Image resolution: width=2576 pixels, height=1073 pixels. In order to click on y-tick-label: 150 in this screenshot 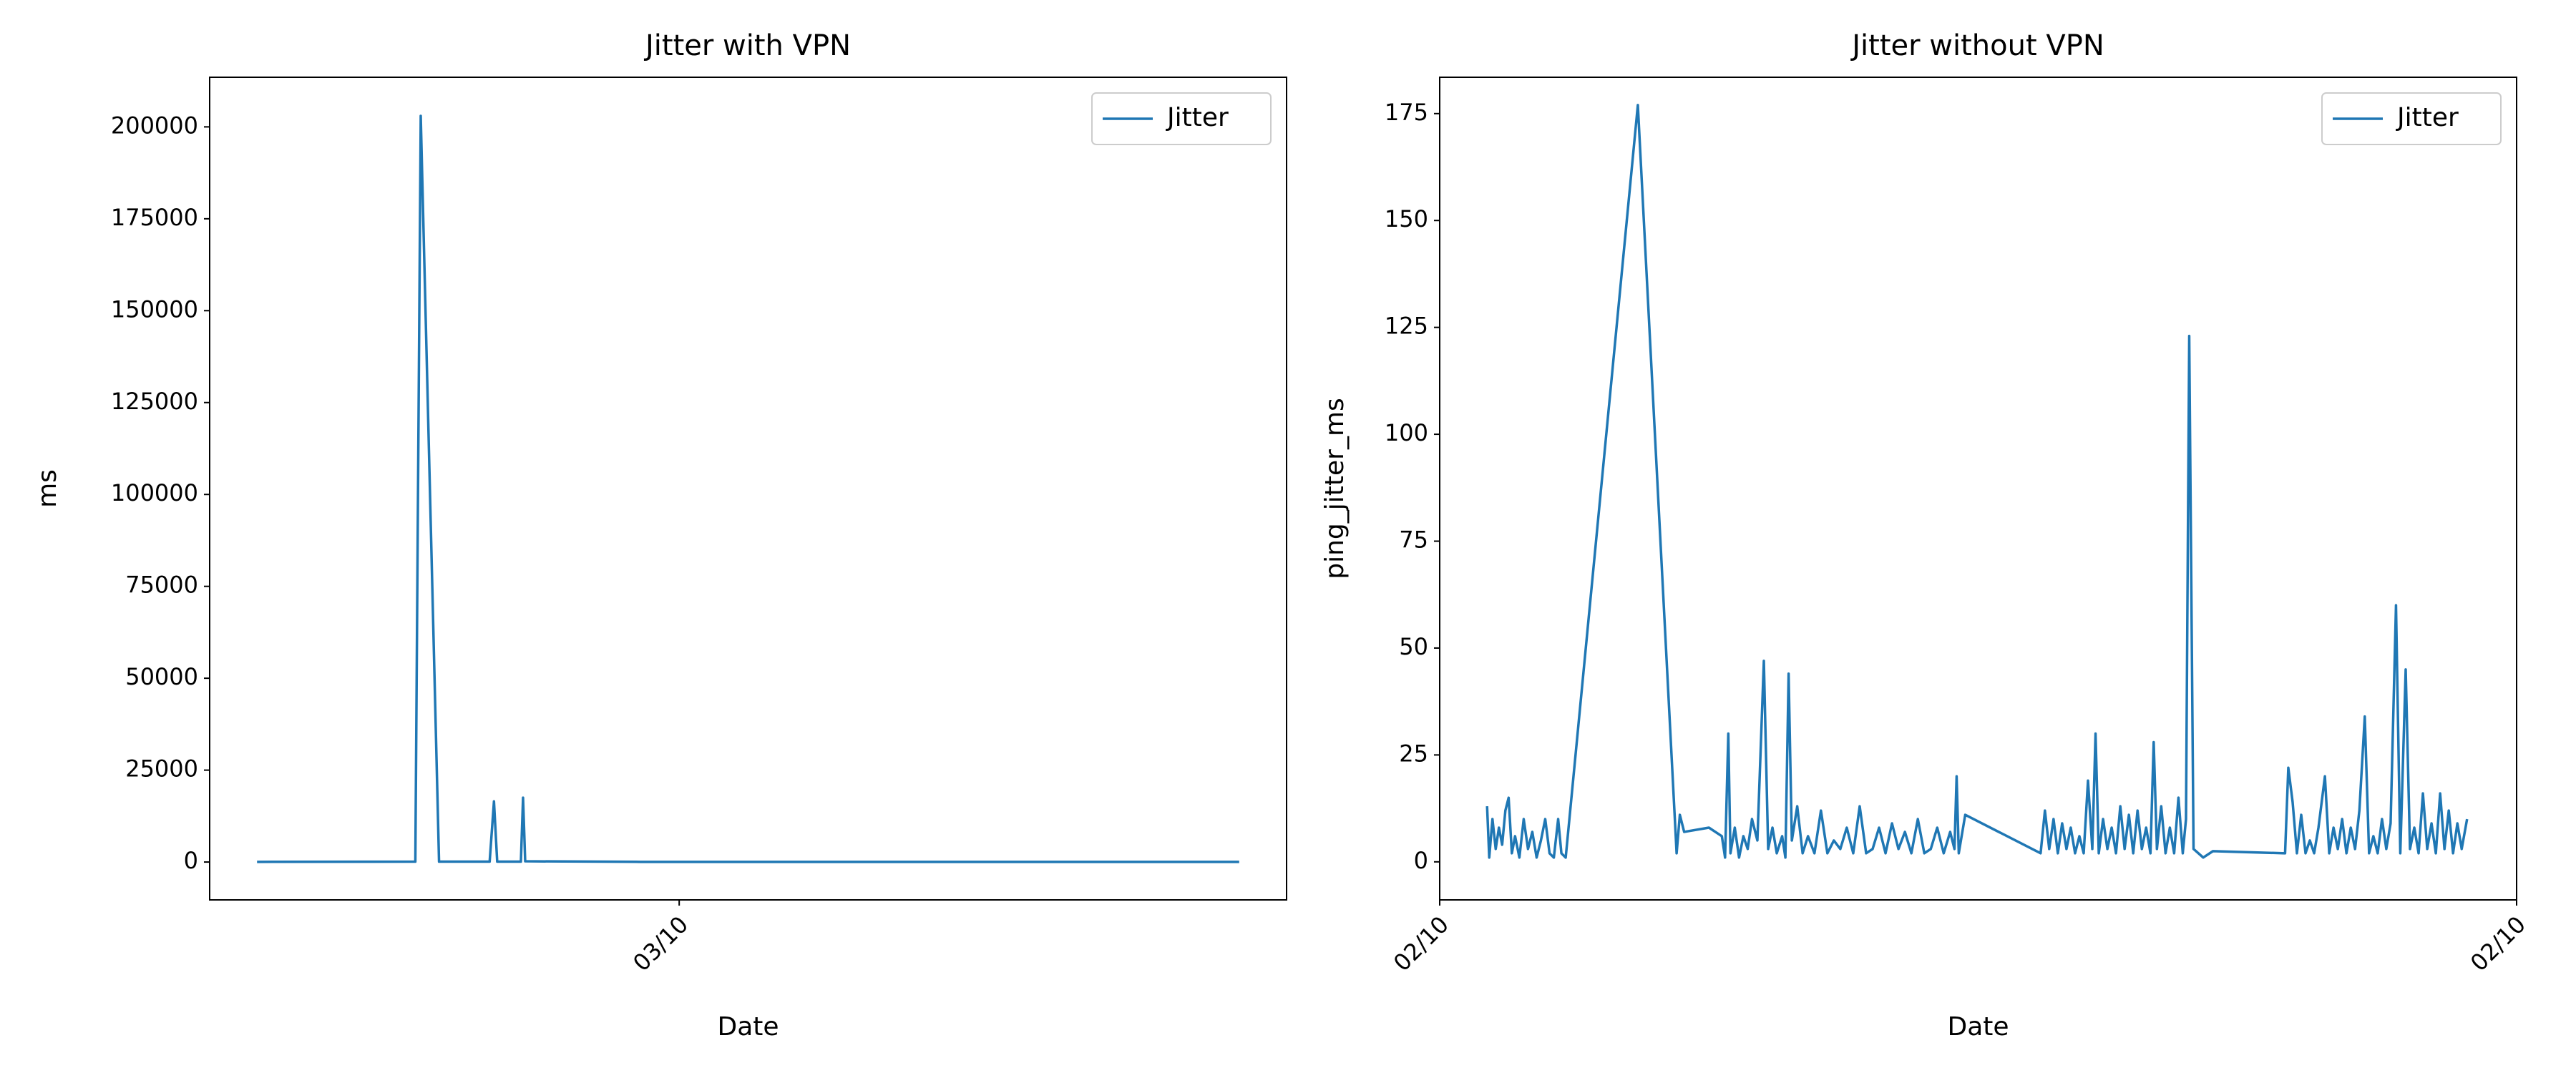, I will do `click(1406, 219)`.